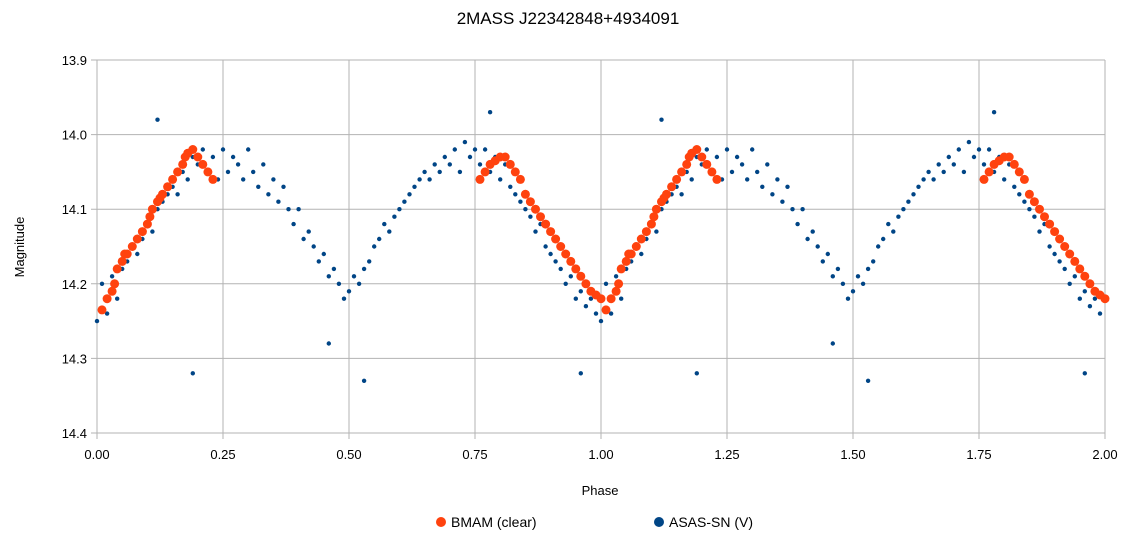 The height and width of the screenshot is (546, 1136). Describe the element at coordinates (19, 247) in the screenshot. I see `y-axis-label: Magnitude` at that location.